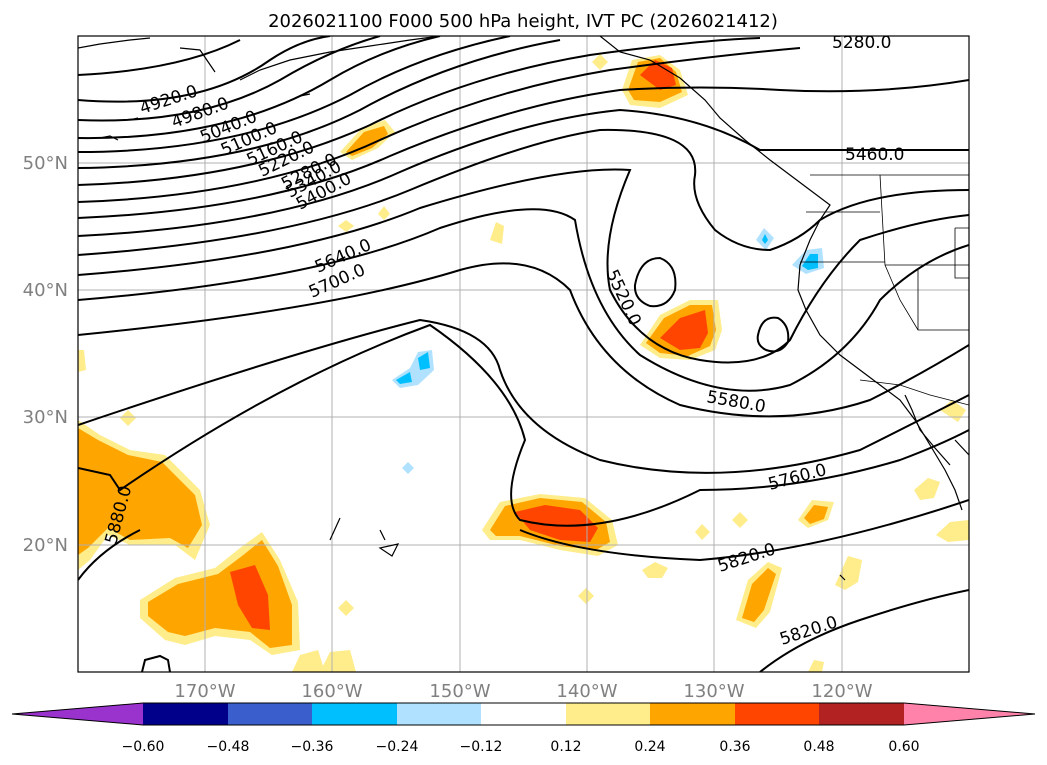  What do you see at coordinates (77, 714) in the screenshot?
I see `colorbar-extend-low` at bounding box center [77, 714].